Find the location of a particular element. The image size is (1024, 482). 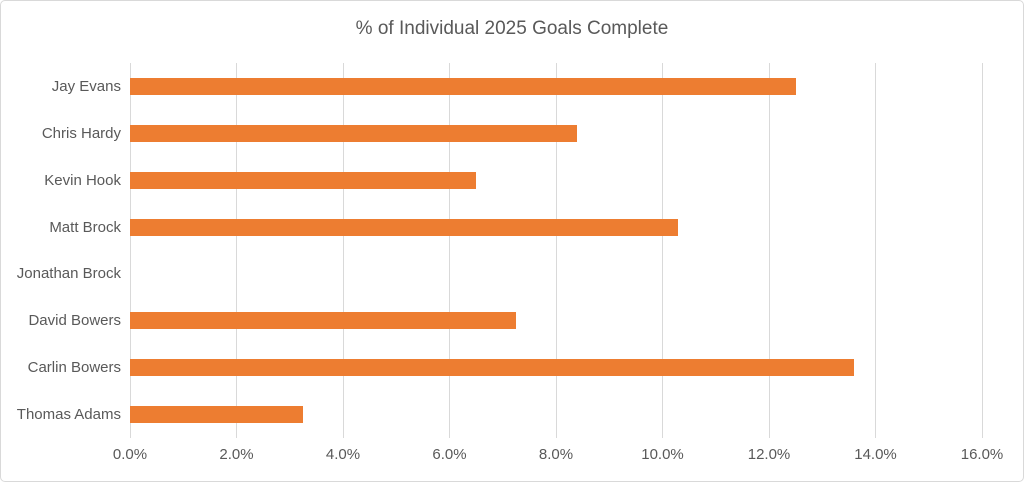

category-label: Thomas Adams is located at coordinates (68, 415).